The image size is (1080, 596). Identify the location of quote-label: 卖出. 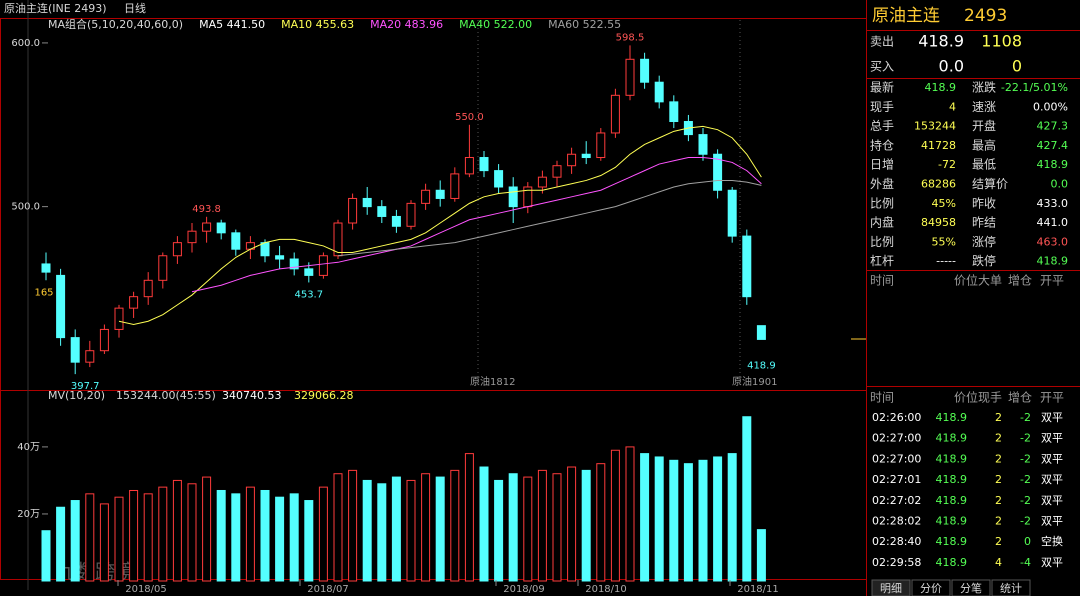
(882, 42).